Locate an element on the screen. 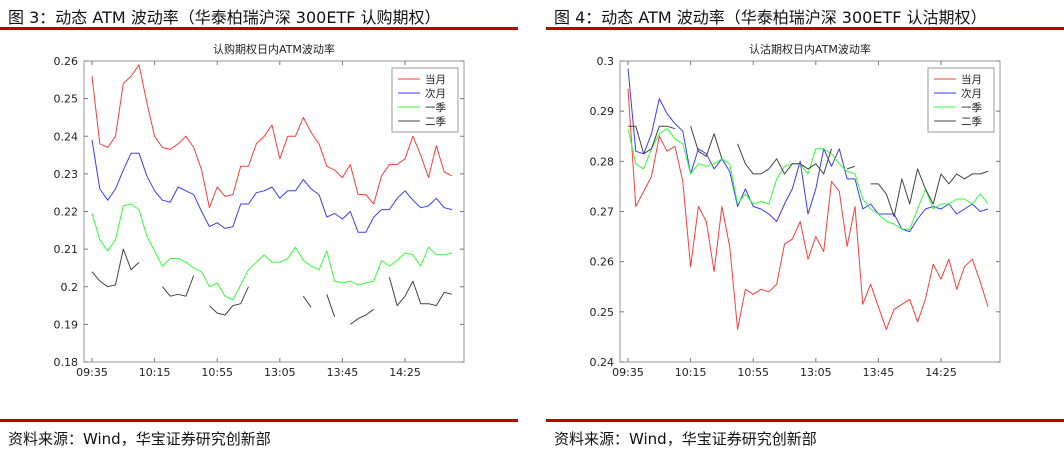 This screenshot has height=455, width=1064. y-tick-label: 0.2 is located at coordinates (70, 287).